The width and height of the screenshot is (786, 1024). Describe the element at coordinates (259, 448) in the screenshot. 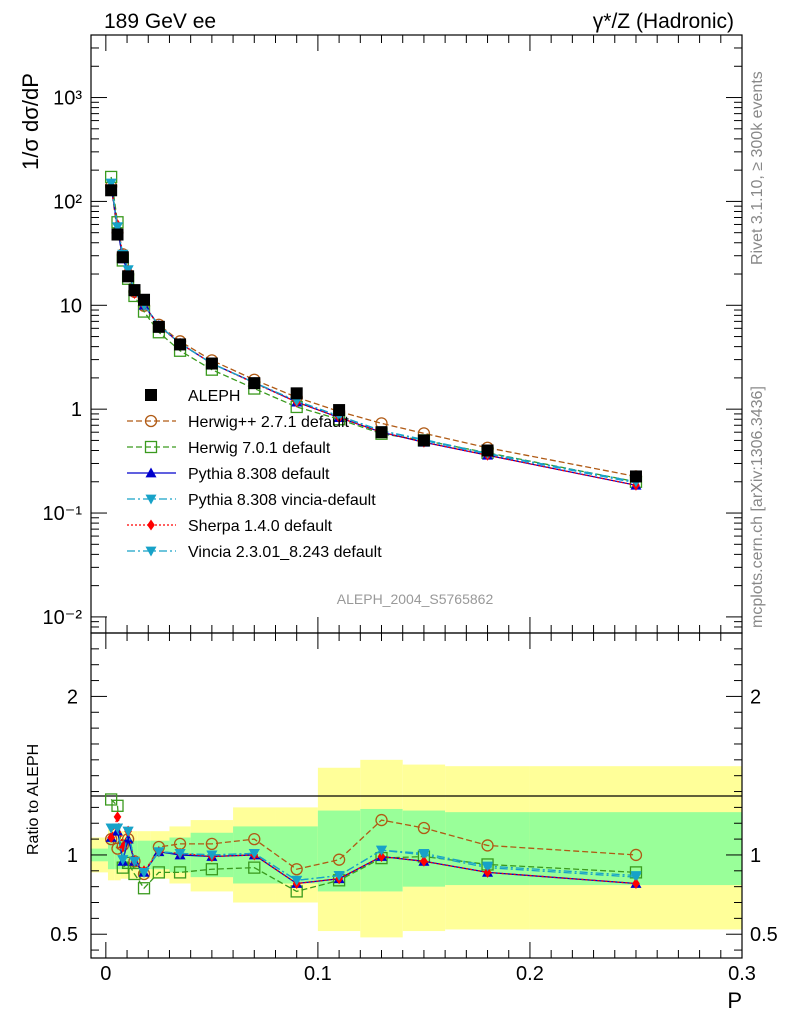

I see `legend-label: Herwig 7.0.1 default` at that location.